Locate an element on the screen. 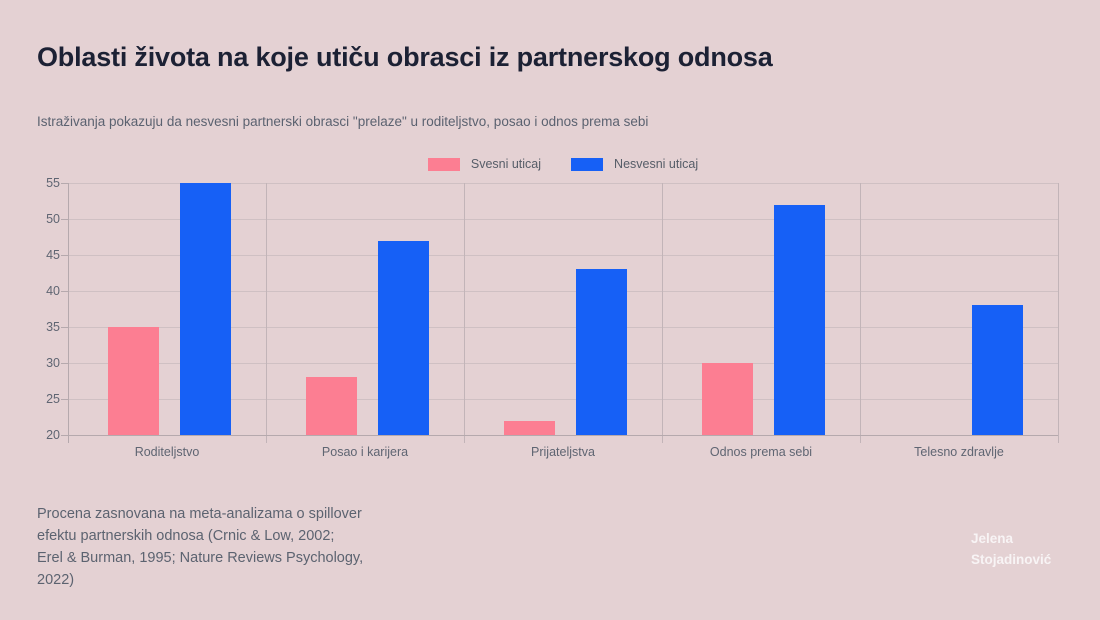 The width and height of the screenshot is (1100, 620). y-axis-line is located at coordinates (68, 313).